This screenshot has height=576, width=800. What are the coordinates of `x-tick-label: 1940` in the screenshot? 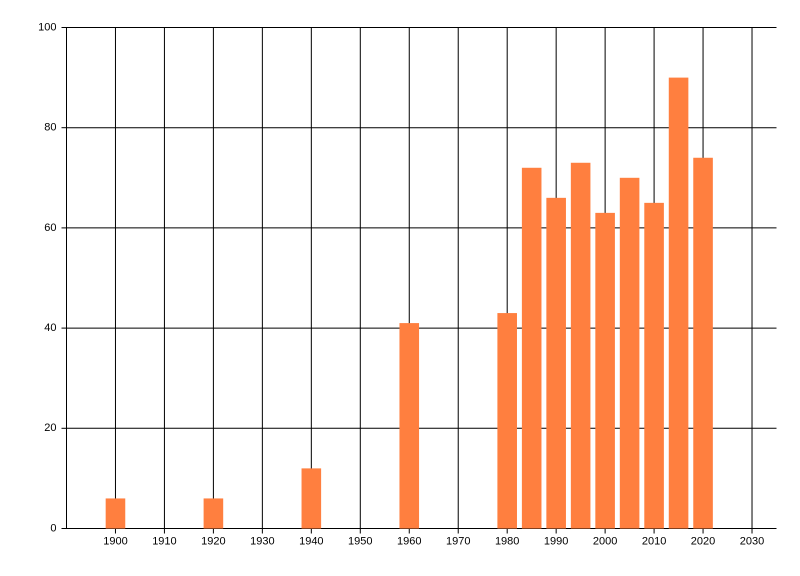 It's located at (311, 541).